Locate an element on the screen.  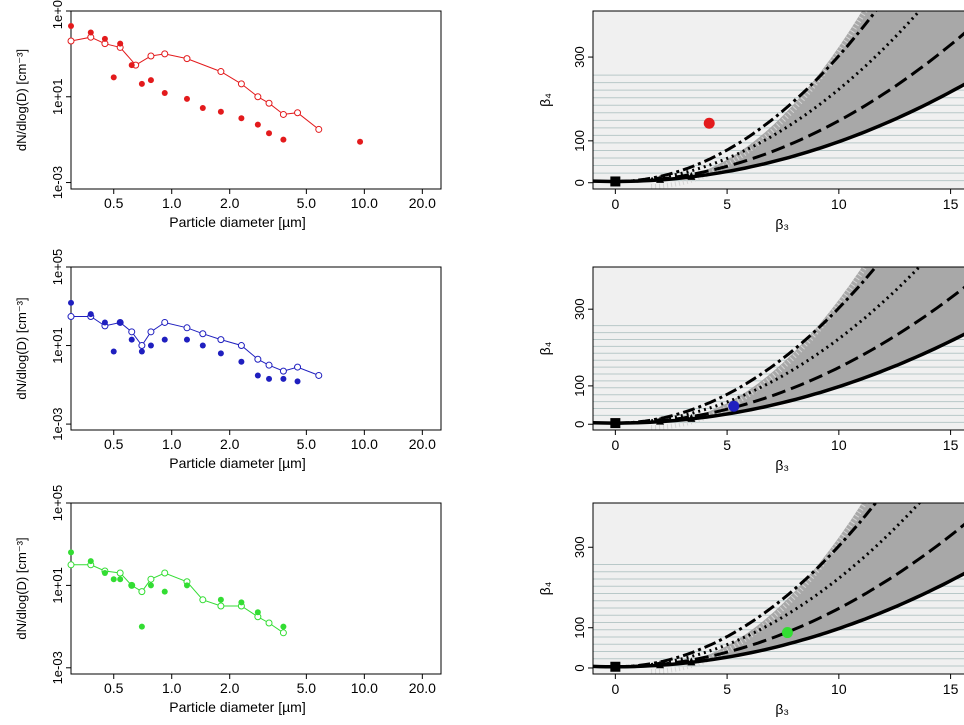
x-tick-label: 10.0 is located at coordinates (364, 203).